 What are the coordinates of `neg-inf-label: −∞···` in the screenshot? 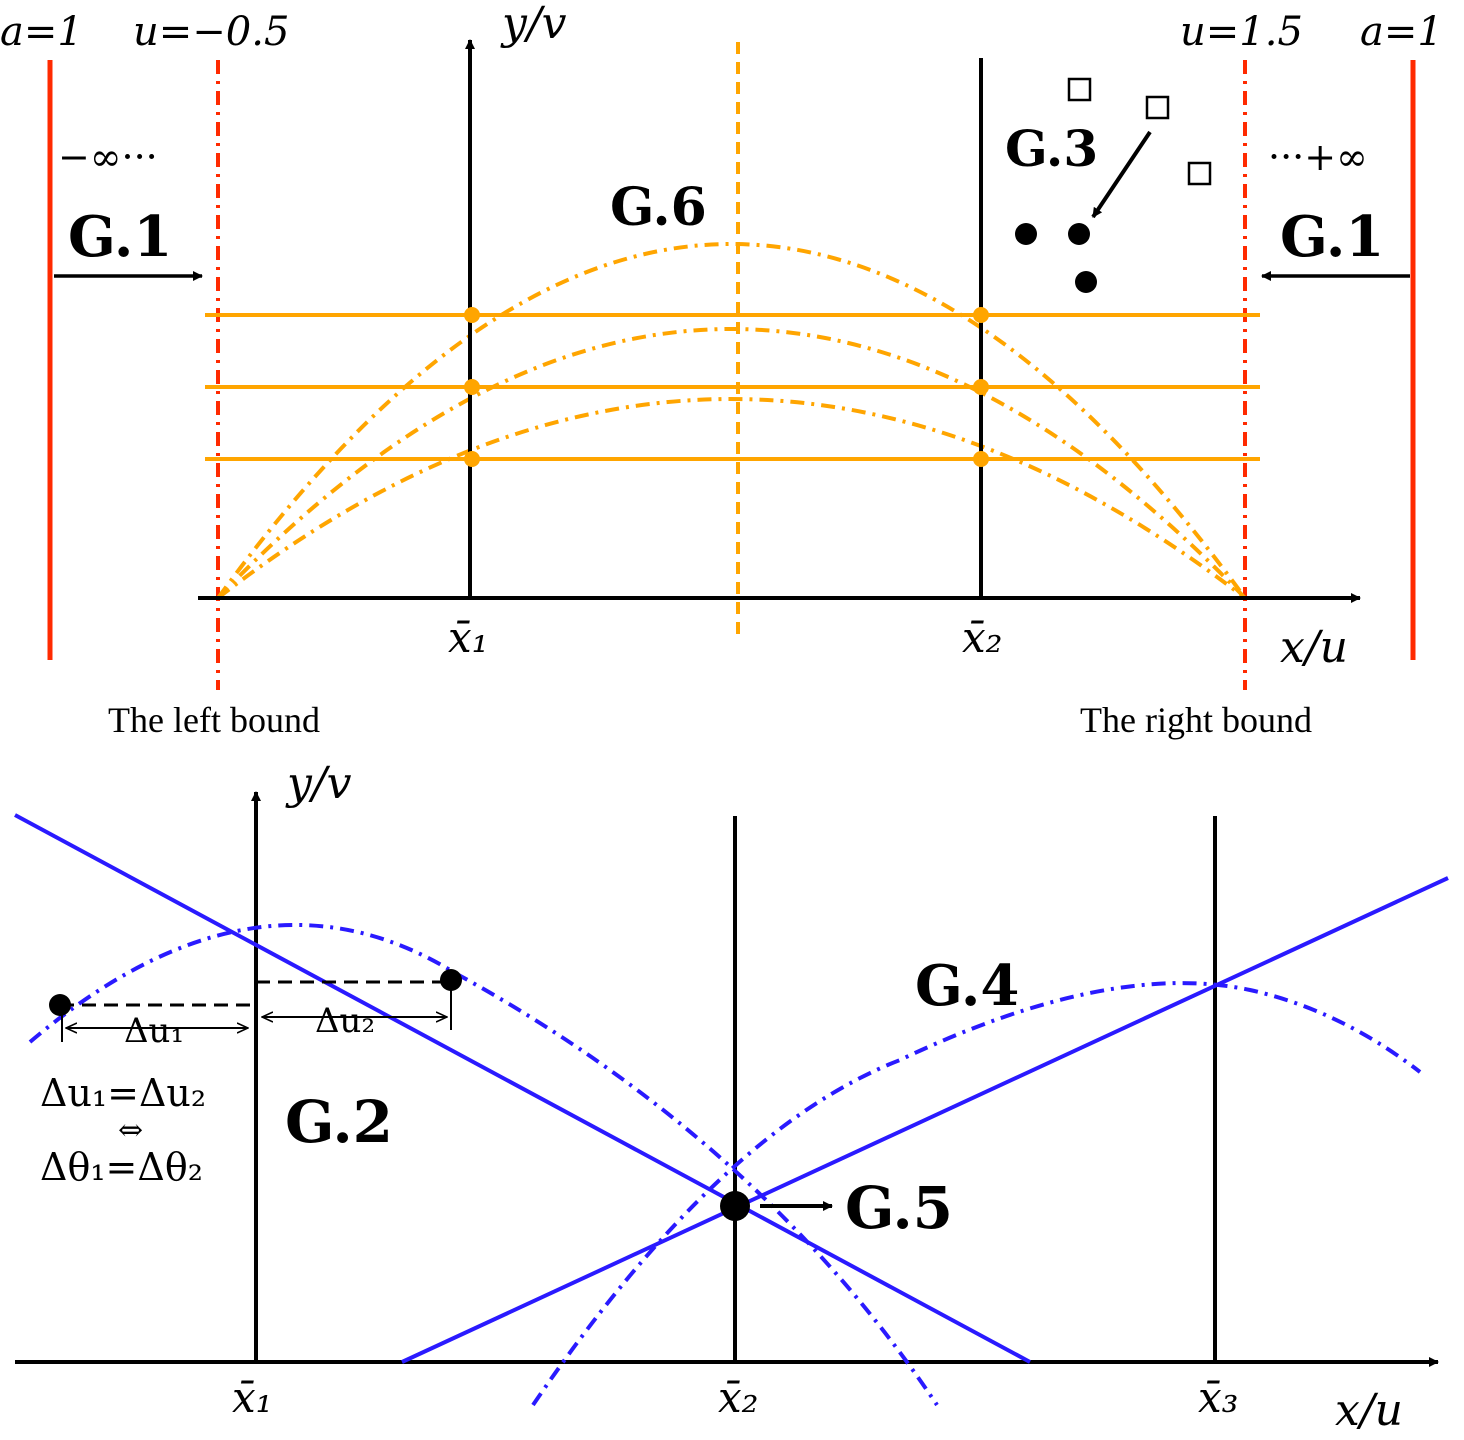 It's located at (108, 157).